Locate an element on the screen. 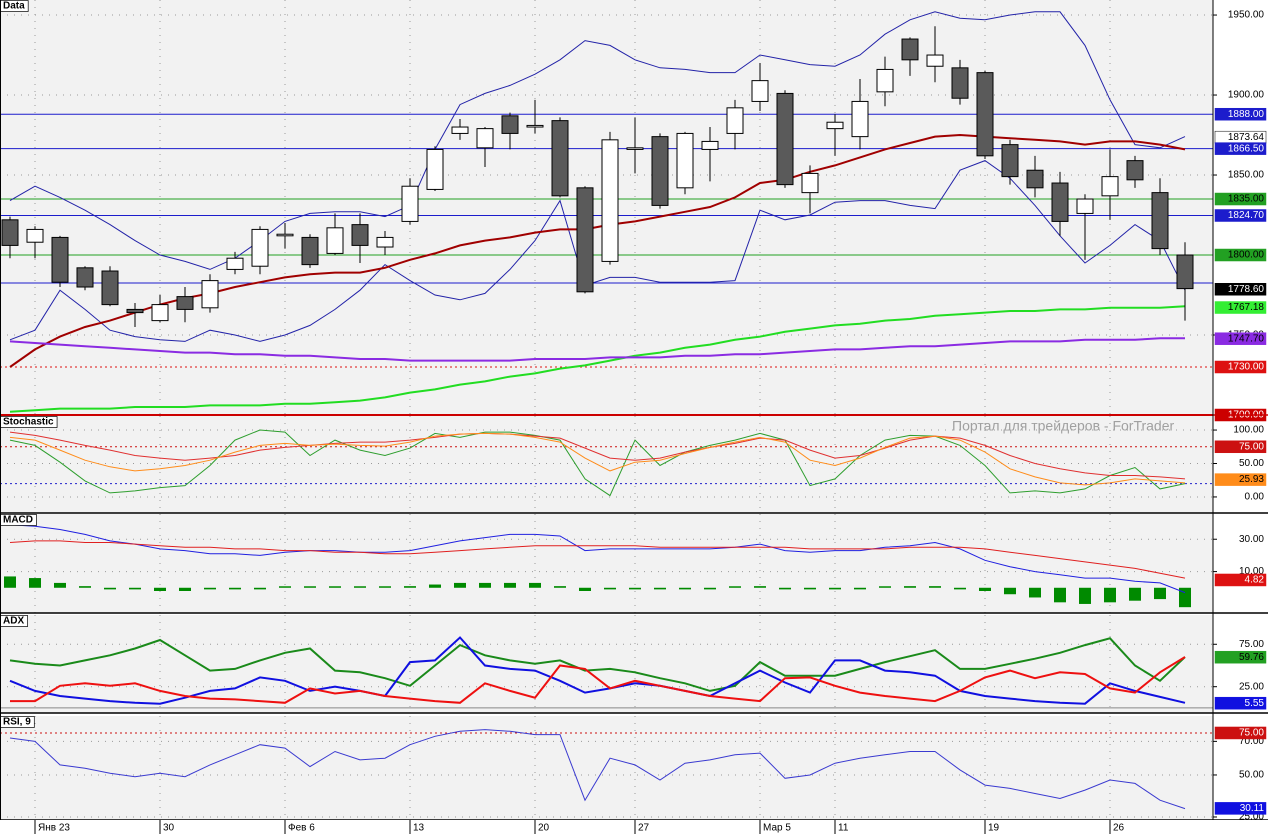 The image size is (1268, 834). level-label: 1730.00 is located at coordinates (1246, 367).